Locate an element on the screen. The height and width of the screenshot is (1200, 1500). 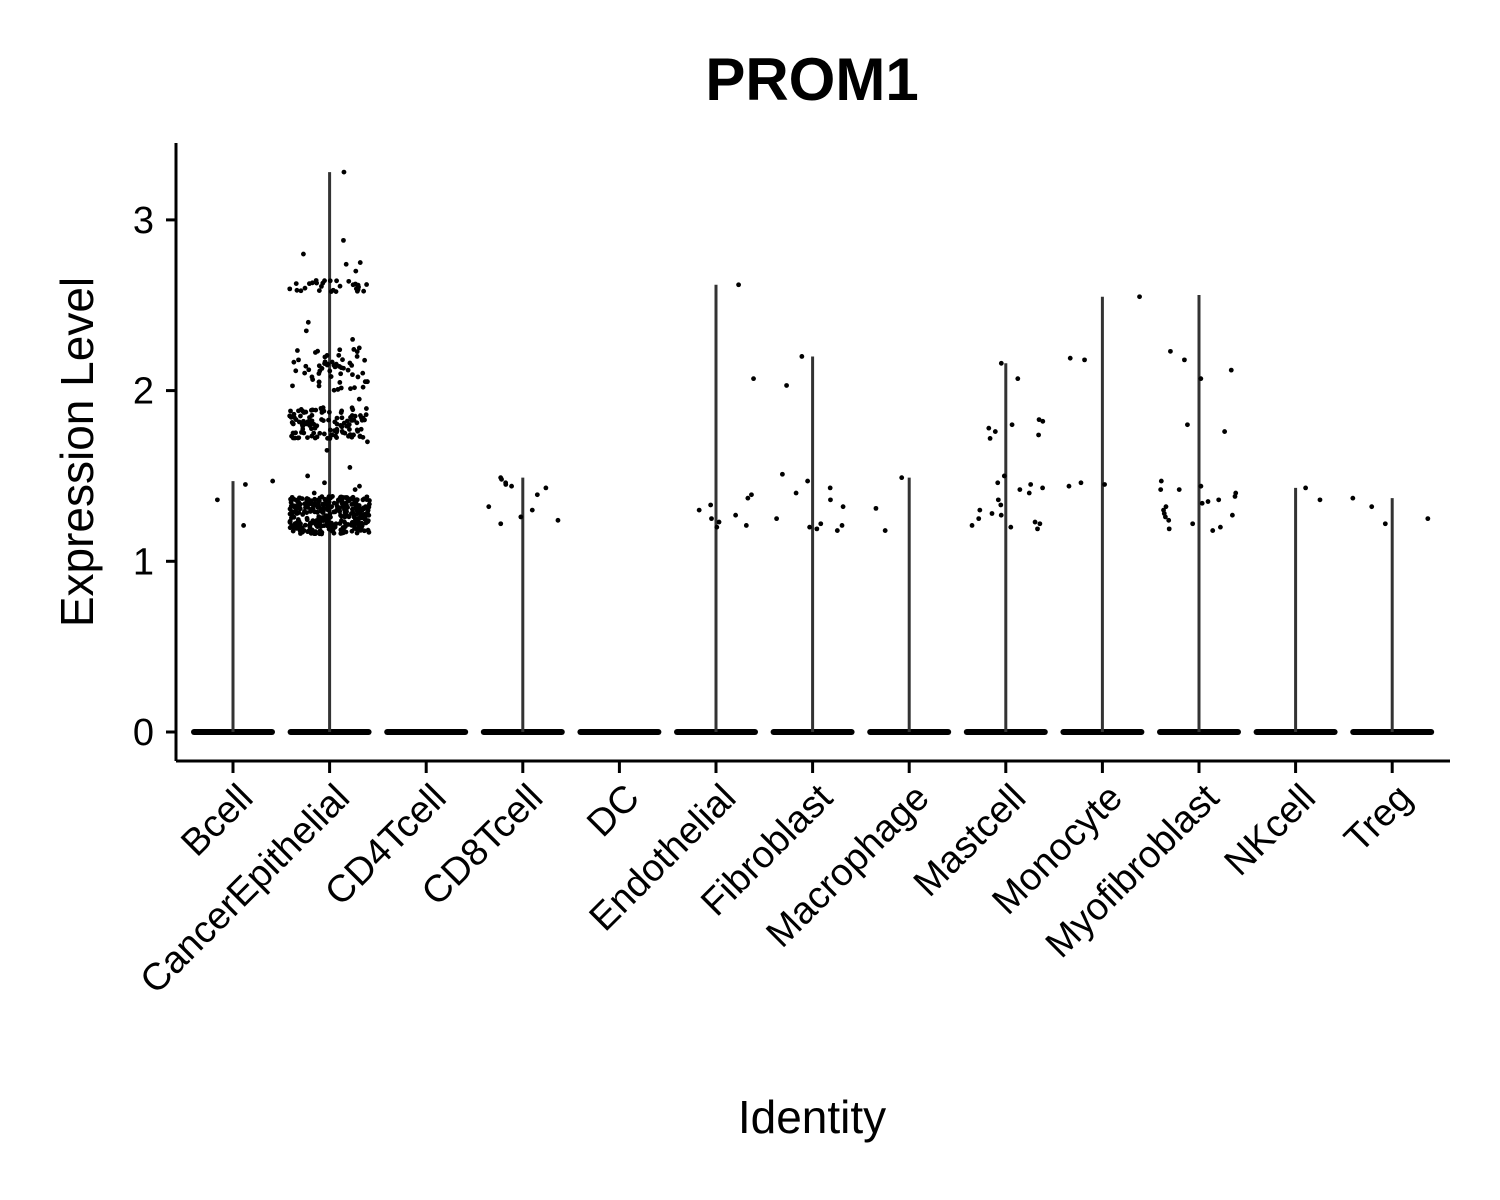
point-bcell is located at coordinates (243, 525).